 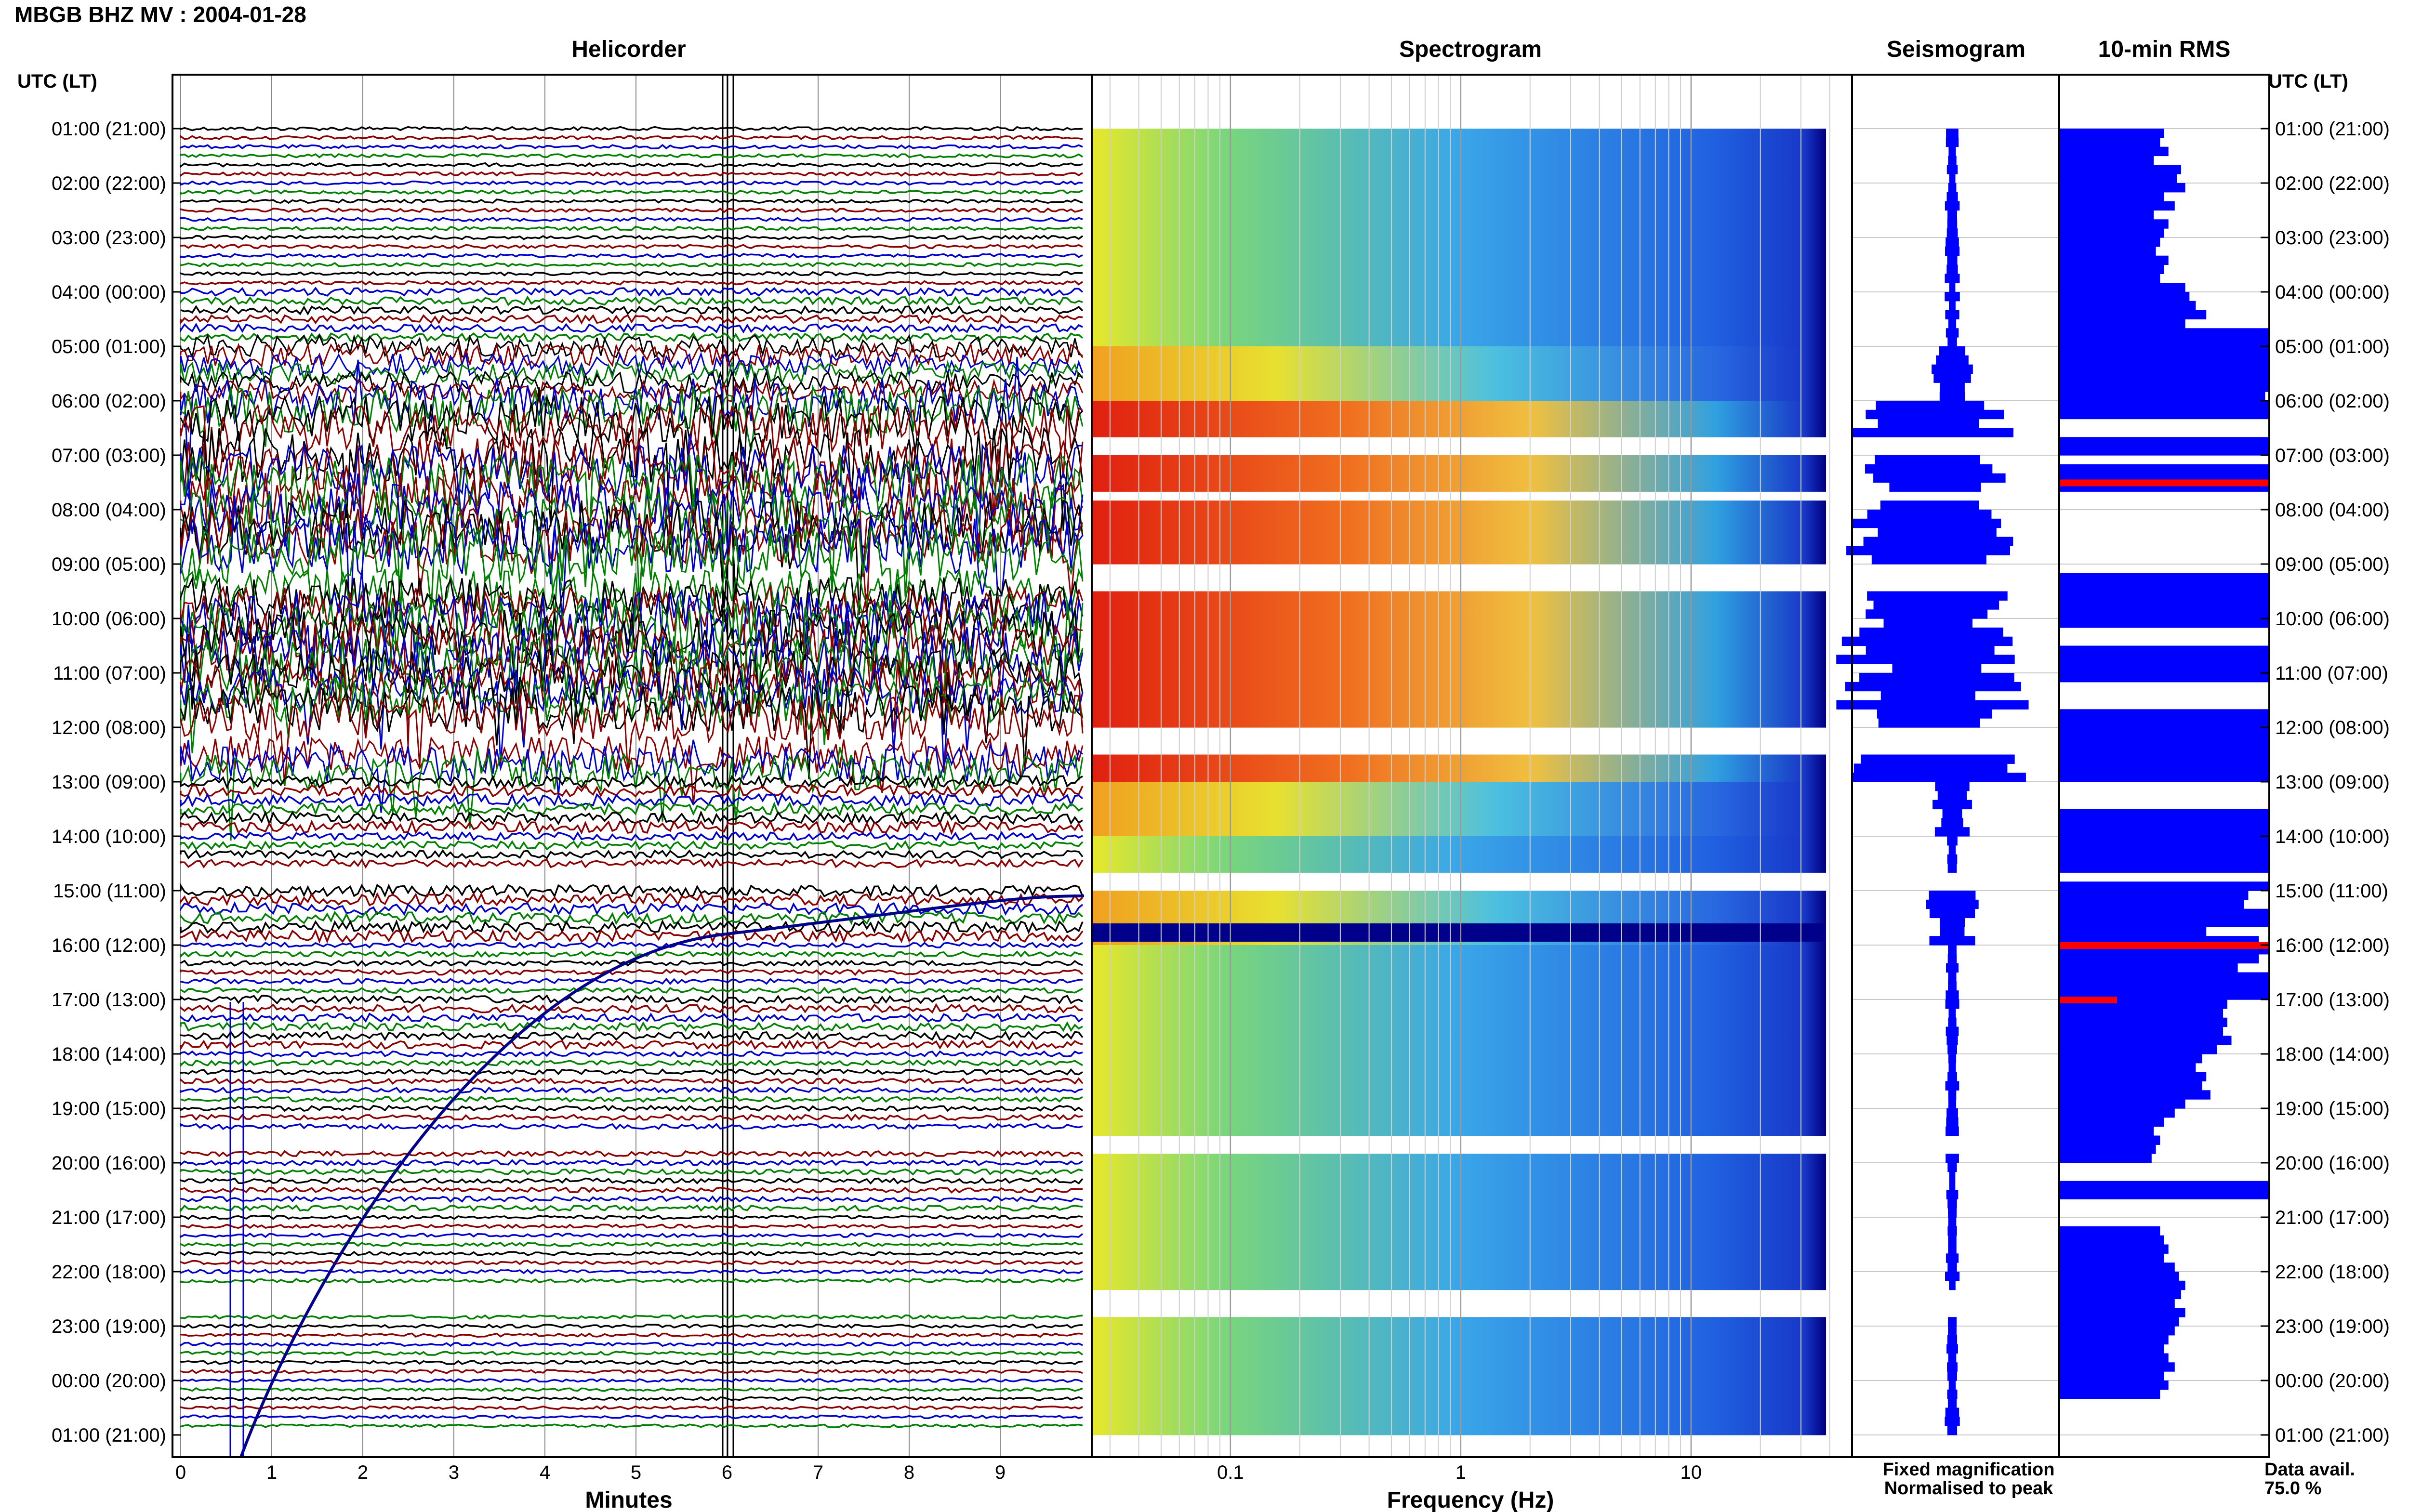 I want to click on minute-tick-label: 4, so click(x=545, y=1472).